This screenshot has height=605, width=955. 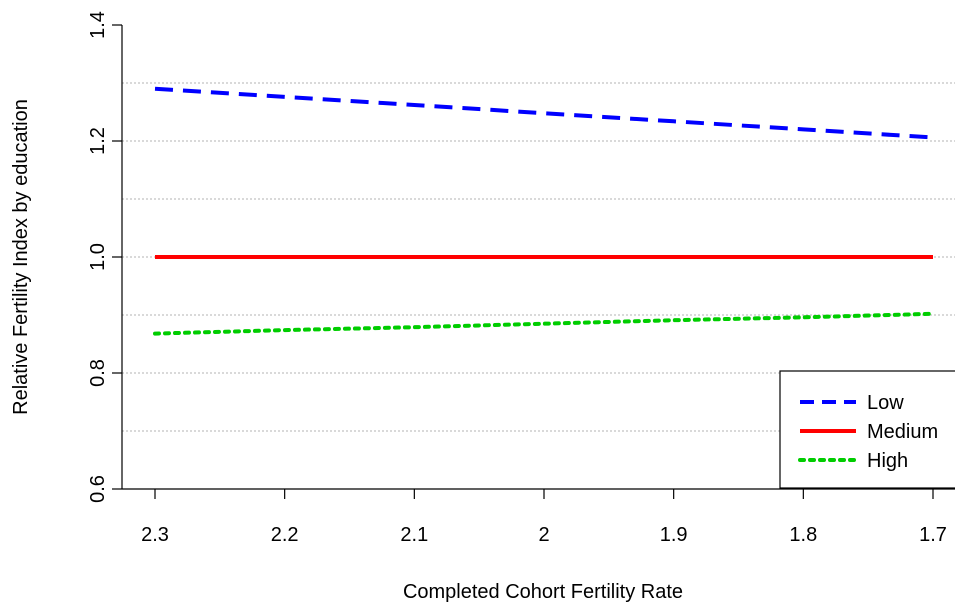 I want to click on x-tick-label: 2.3, so click(x=155, y=535).